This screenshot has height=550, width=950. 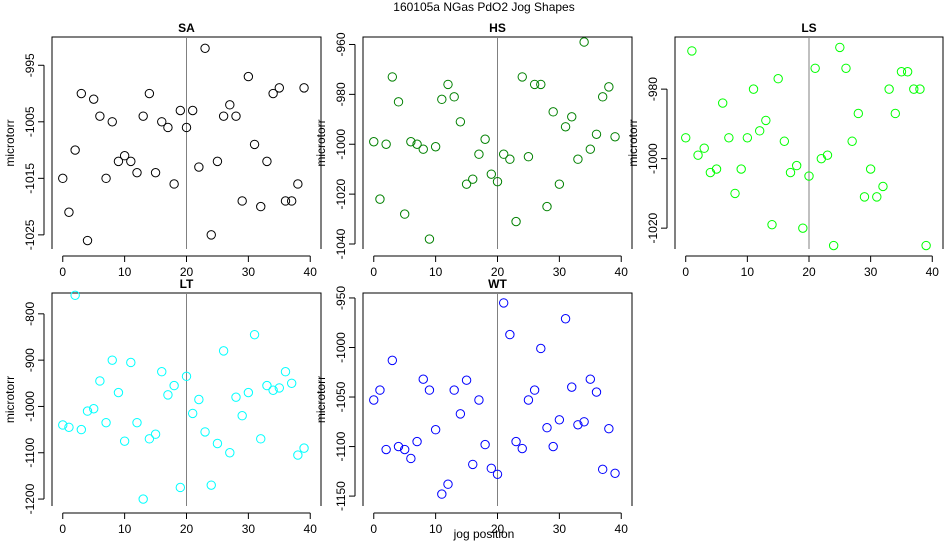 I want to click on x-tick-label-wt: 20, so click(x=498, y=529).